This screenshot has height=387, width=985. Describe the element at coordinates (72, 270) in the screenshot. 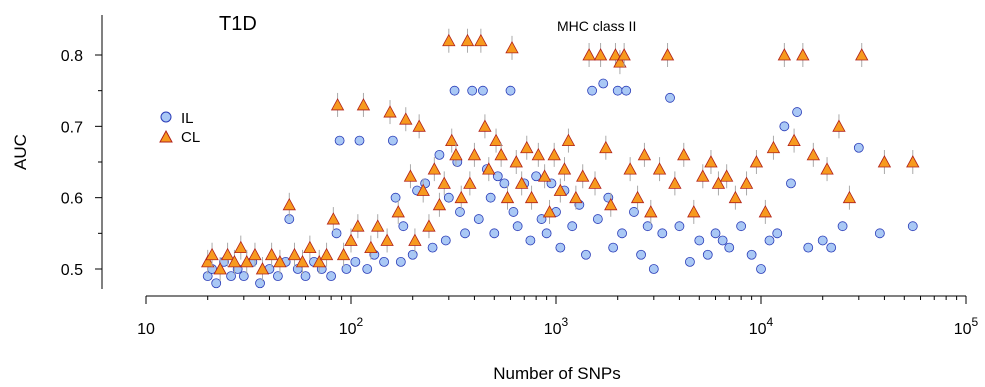

I see `y-tick-label: 0.5` at that location.